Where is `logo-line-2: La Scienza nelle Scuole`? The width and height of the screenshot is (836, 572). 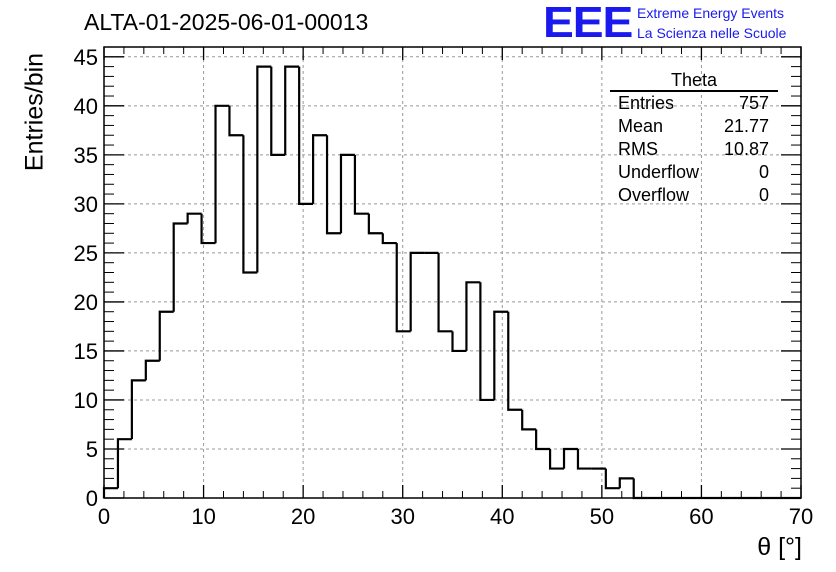 logo-line-2: La Scienza nelle Scuole is located at coordinates (712, 33).